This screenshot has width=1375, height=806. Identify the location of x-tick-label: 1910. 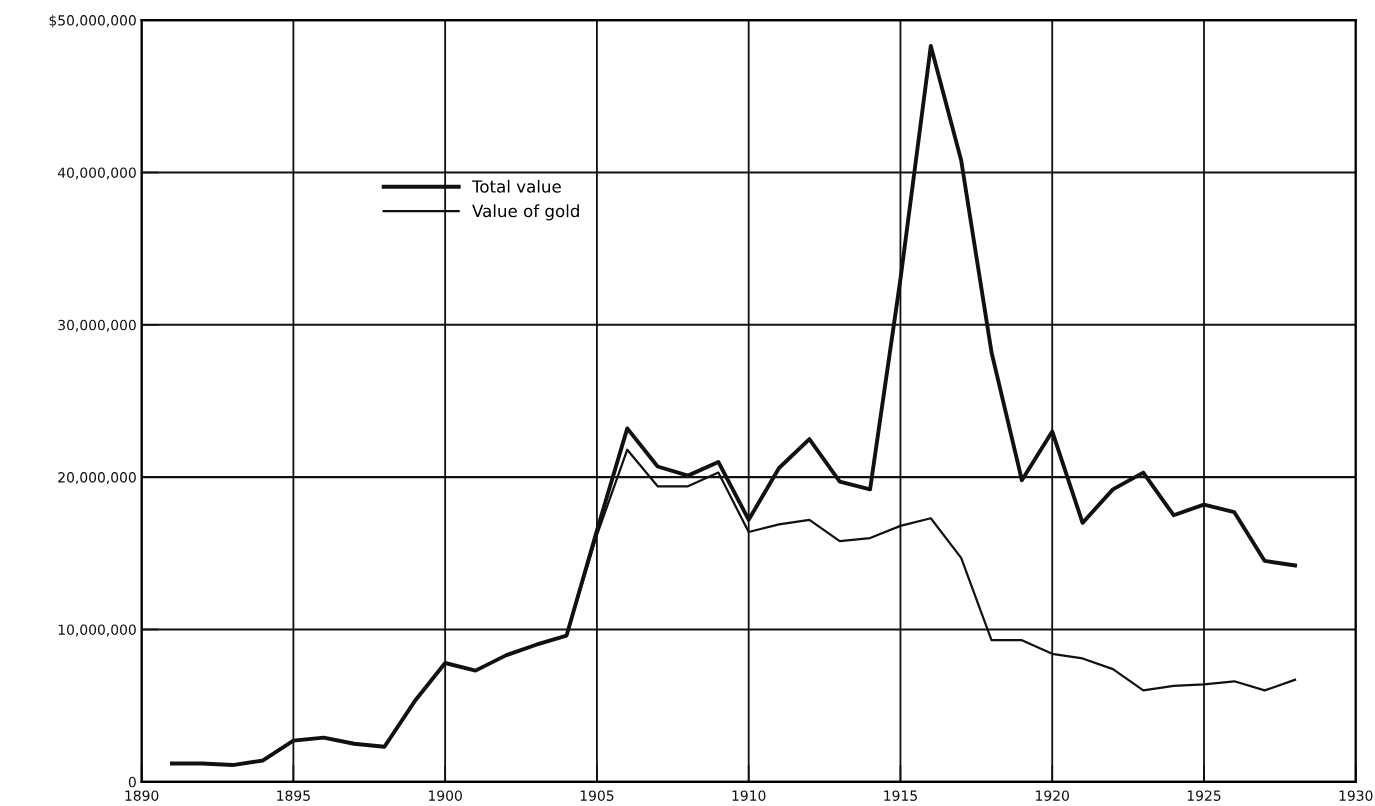
(749, 795).